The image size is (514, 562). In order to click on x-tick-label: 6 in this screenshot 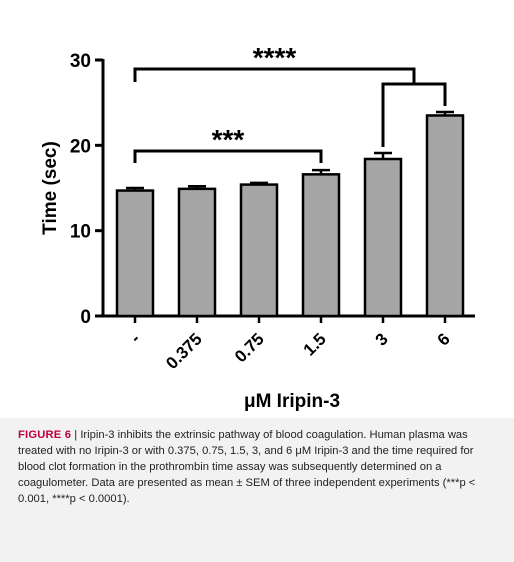, I will do `click(444, 339)`.